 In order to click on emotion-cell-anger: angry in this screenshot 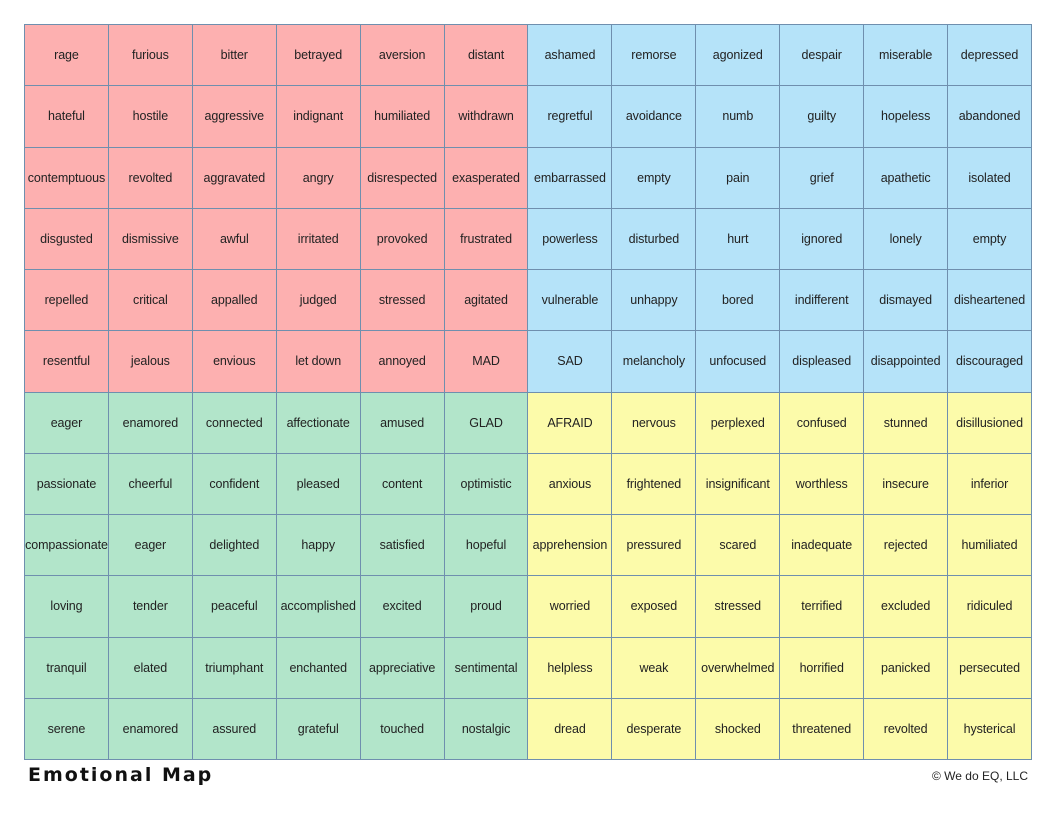, I will do `click(318, 178)`.